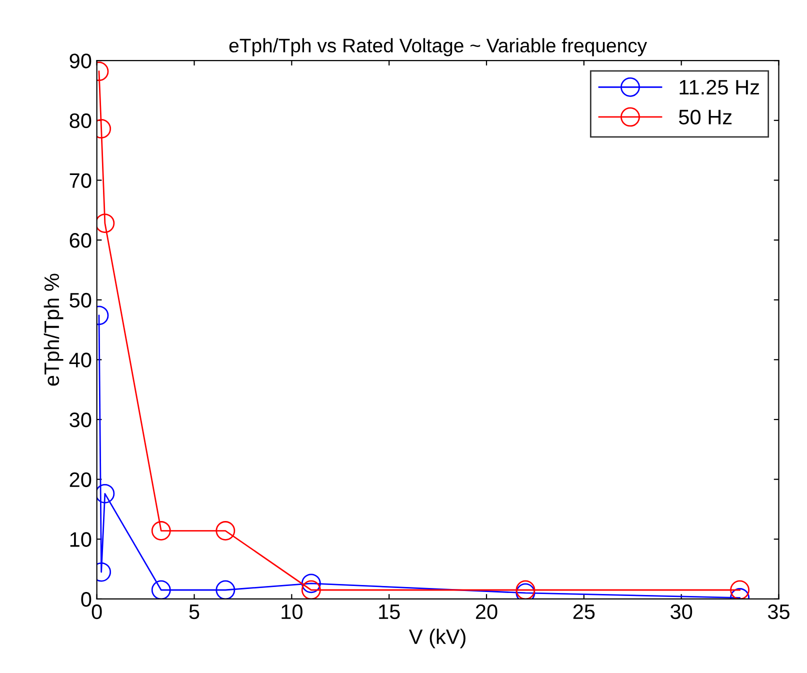 Image resolution: width=807 pixels, height=673 pixels. Describe the element at coordinates (81, 480) in the screenshot. I see `y-tick-label: 20` at that location.